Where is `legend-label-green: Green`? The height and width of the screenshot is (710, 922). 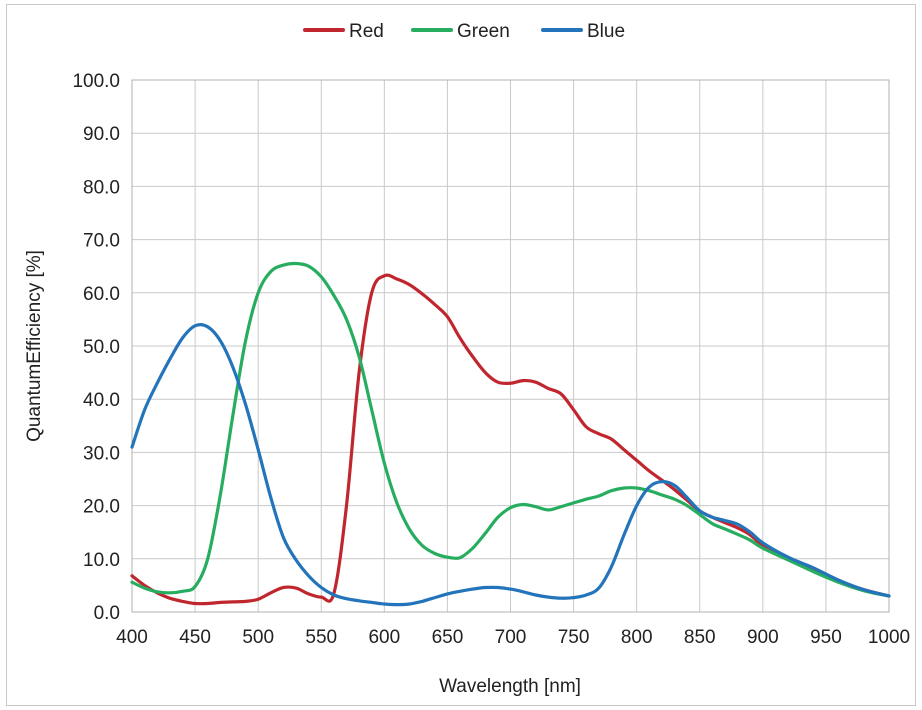
legend-label-green: Green is located at coordinates (483, 31).